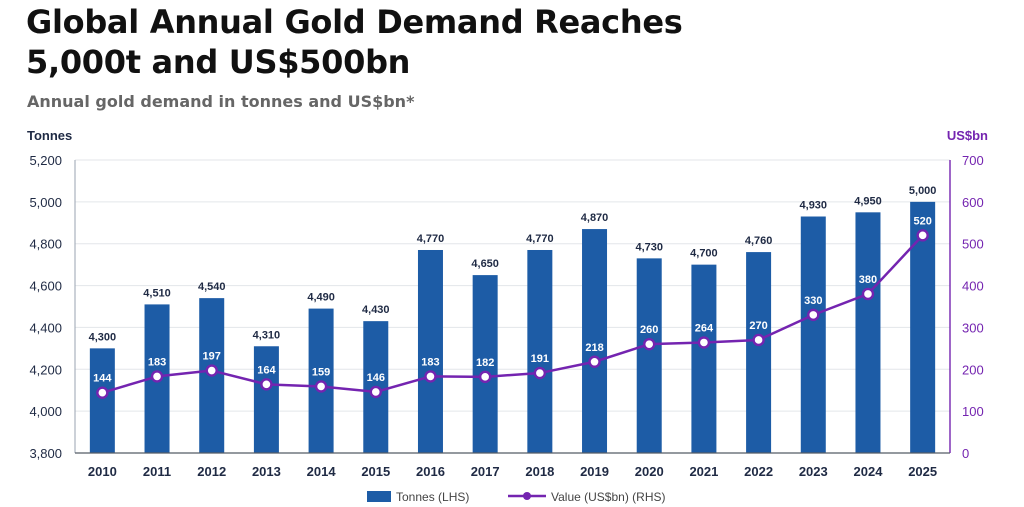 The image size is (1024, 507). What do you see at coordinates (608, 497) in the screenshot?
I see `legend-line-label: Value (US$bn) (RHS)` at bounding box center [608, 497].